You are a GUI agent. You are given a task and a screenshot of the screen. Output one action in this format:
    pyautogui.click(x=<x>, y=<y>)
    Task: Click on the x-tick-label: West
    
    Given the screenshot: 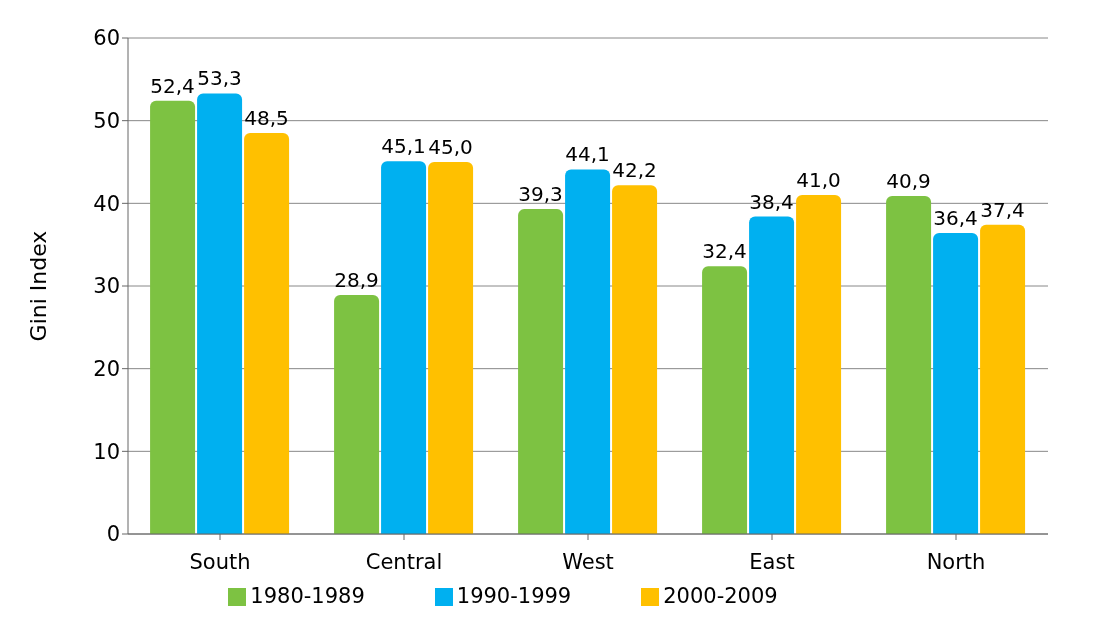 What is the action you would take?
    pyautogui.click(x=588, y=561)
    